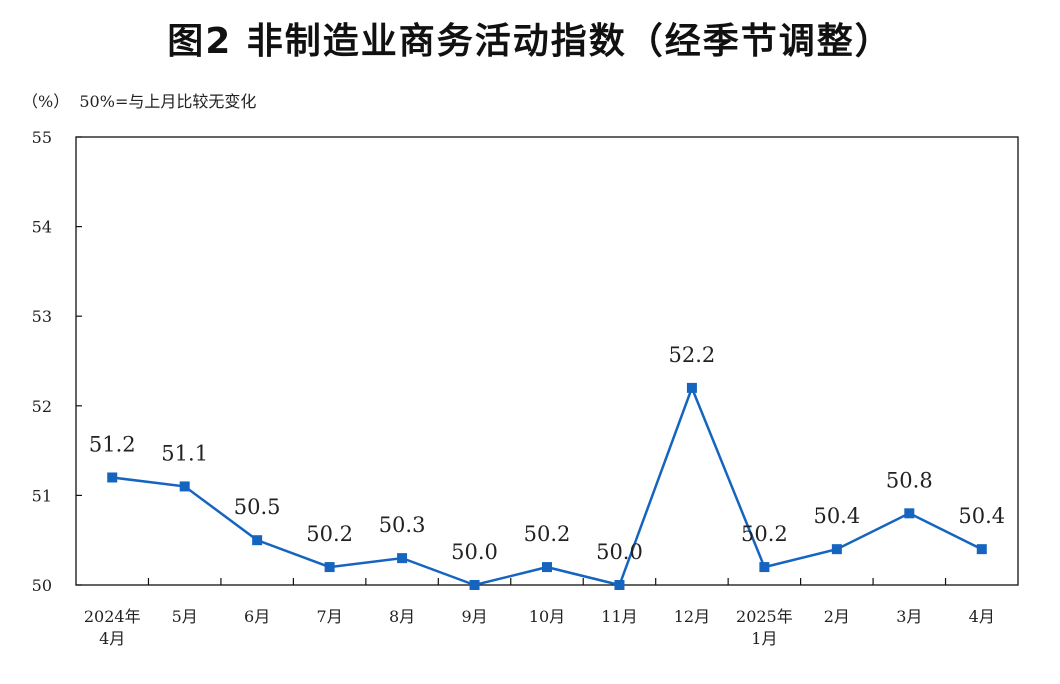 The image size is (1060, 684). I want to click on x-tick-label: 2024年, so click(112, 616).